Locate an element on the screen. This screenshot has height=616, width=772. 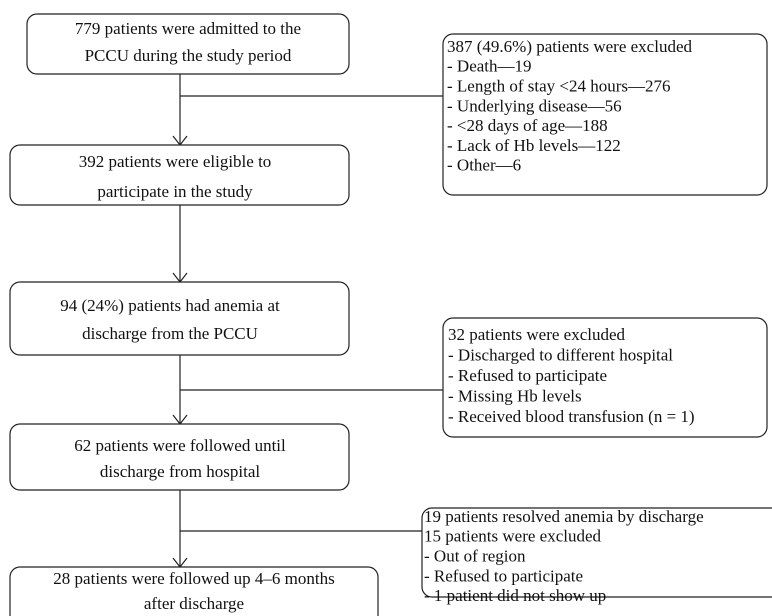
exclusion-text: 387 (49.6%) patients were excluded is located at coordinates (569, 46).